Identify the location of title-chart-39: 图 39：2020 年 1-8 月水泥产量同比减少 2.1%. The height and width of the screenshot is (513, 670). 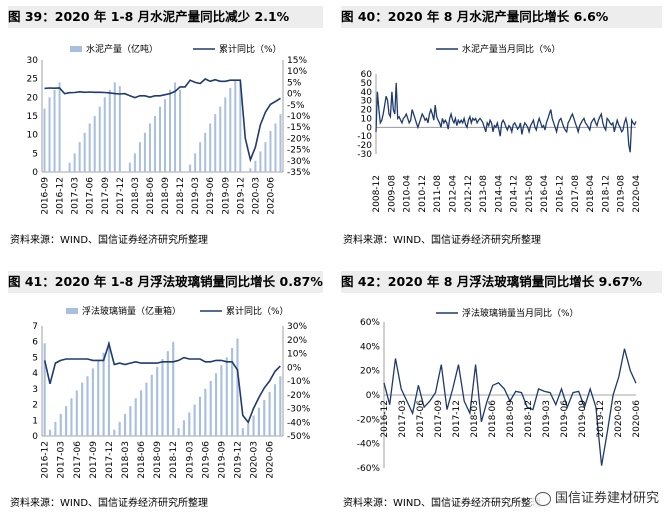
(165, 17).